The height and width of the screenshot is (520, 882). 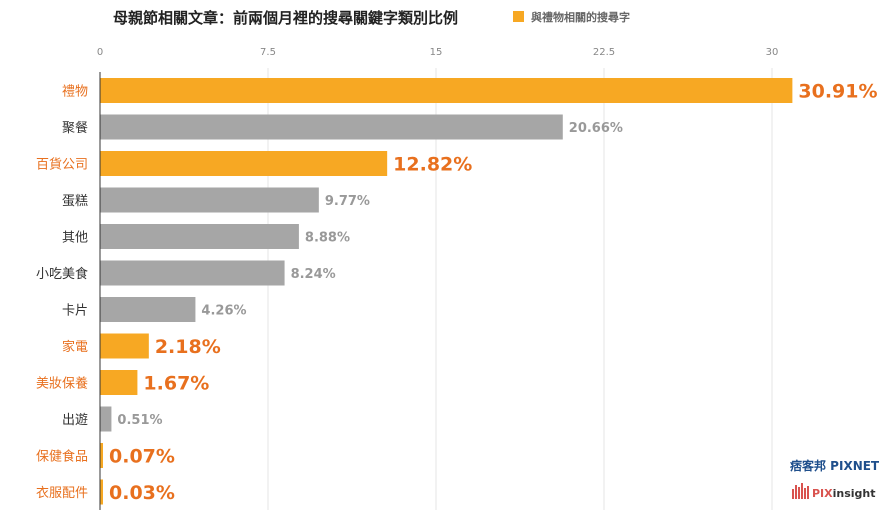 What do you see at coordinates (75, 128) in the screenshot?
I see `category-label: 聚餐` at bounding box center [75, 128].